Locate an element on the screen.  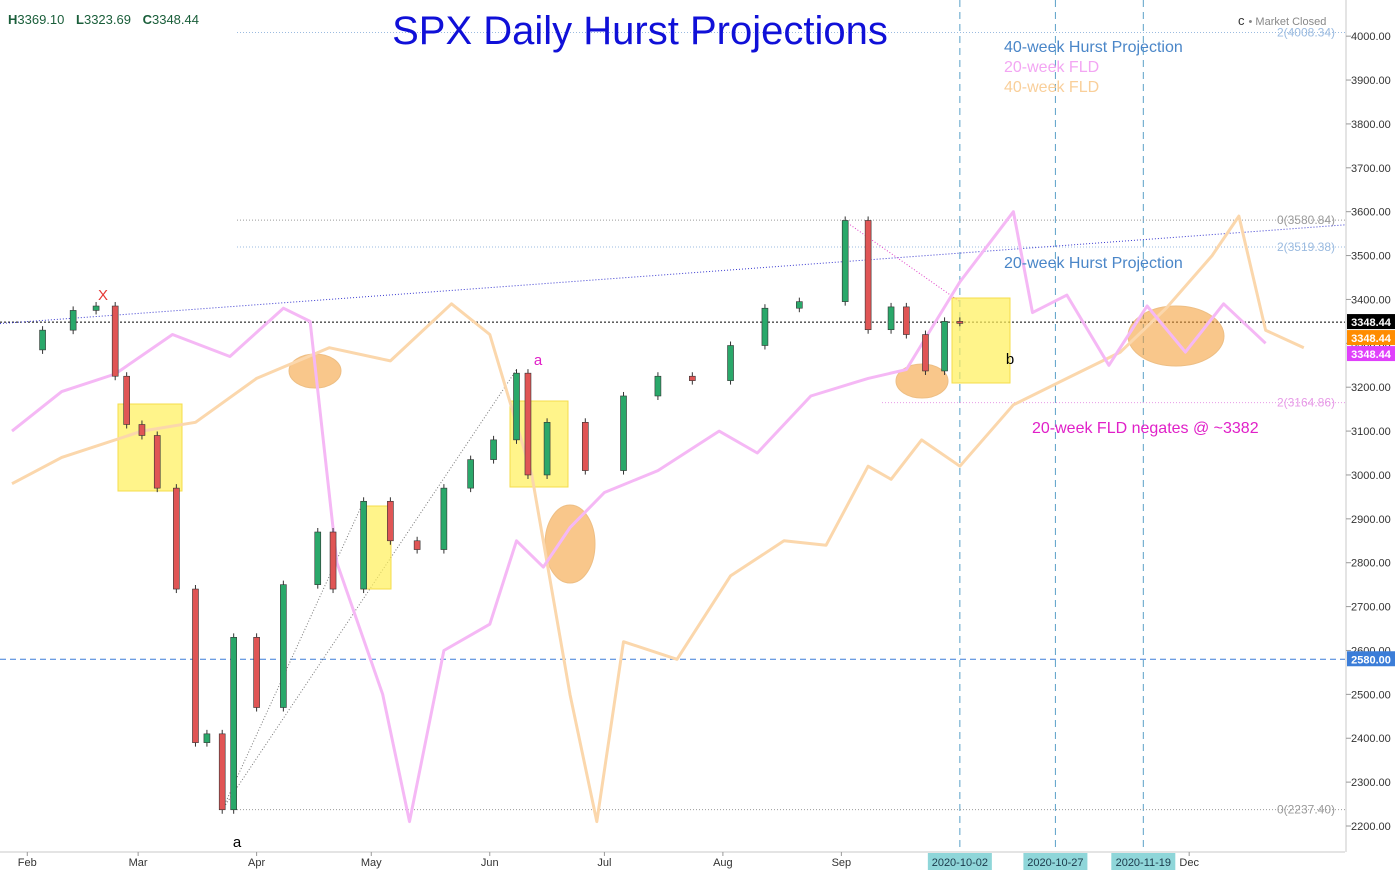
market-status: c • Market Closed is located at coordinates (1282, 20).